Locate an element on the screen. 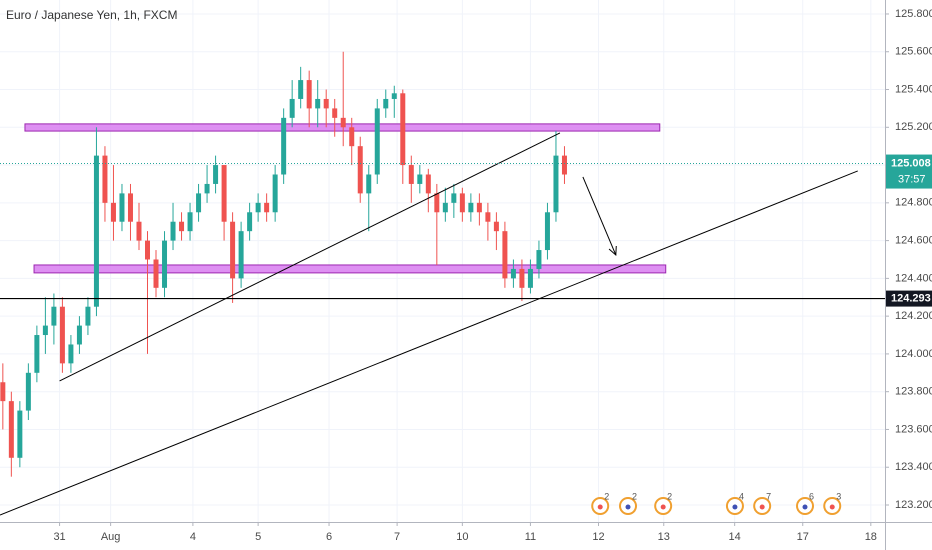  y-tick-label: 125.800 is located at coordinates (913, 14).